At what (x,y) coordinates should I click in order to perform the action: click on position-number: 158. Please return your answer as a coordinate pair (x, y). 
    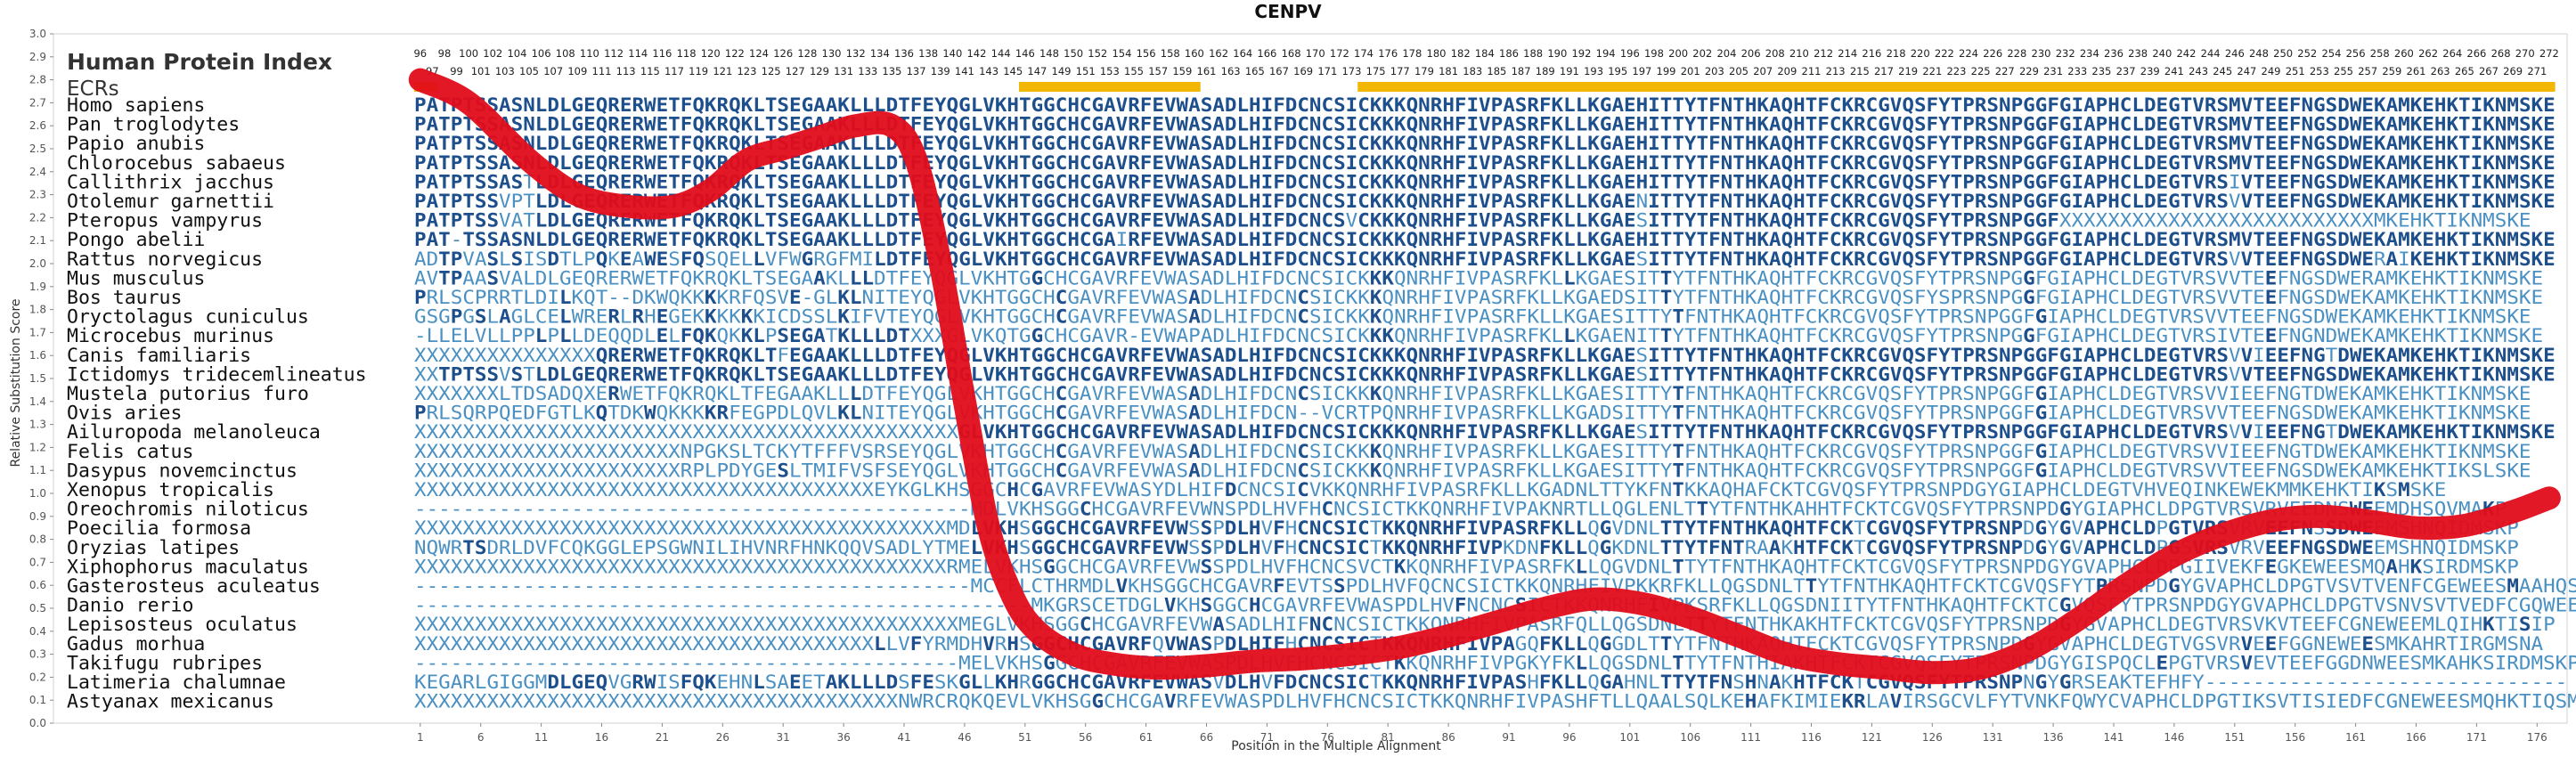
    Looking at the image, I should click on (1170, 53).